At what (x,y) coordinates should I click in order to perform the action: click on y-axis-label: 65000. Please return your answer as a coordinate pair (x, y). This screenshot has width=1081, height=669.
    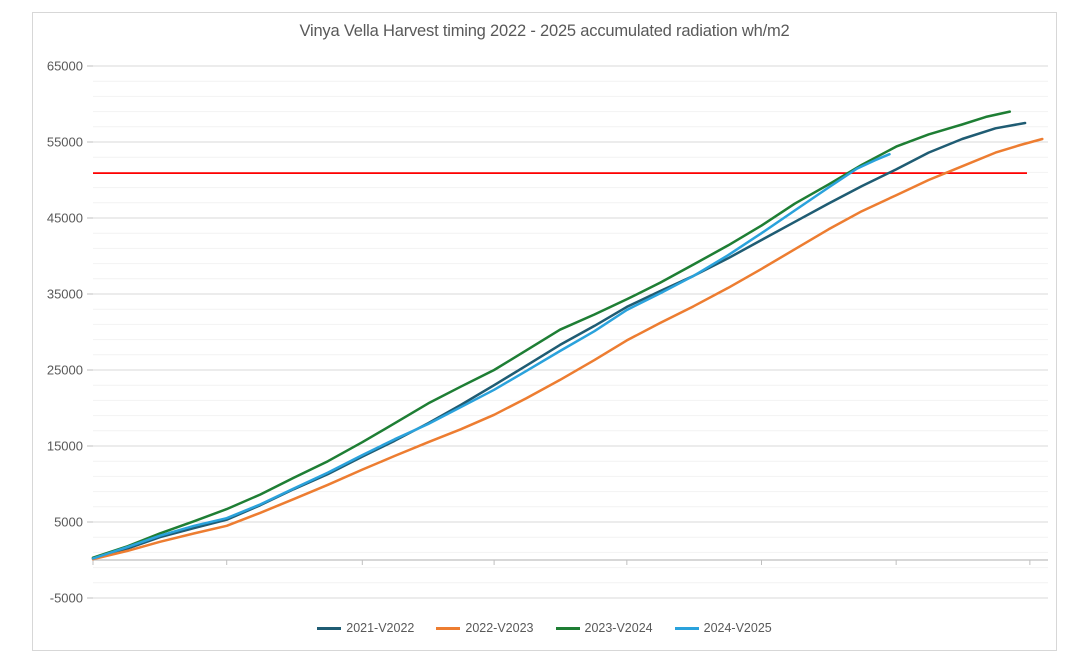
    Looking at the image, I should click on (65, 66).